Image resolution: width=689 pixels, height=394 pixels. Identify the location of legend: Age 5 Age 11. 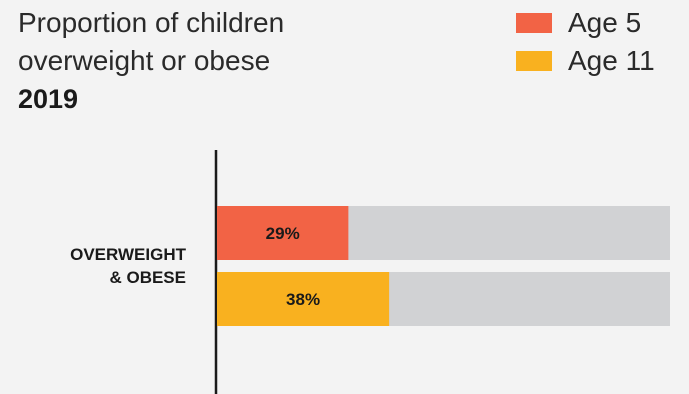
(585, 42).